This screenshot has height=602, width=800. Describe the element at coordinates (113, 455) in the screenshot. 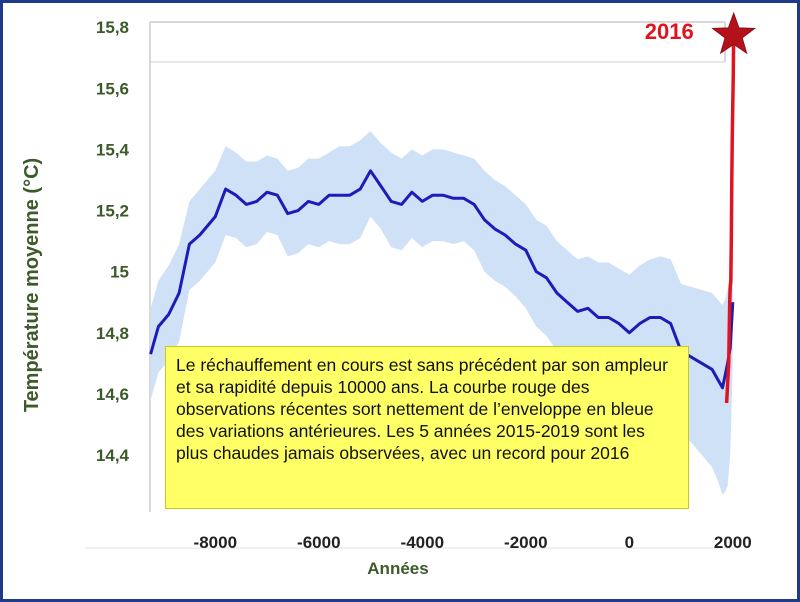

I see `y-tick-label: 14,4` at that location.